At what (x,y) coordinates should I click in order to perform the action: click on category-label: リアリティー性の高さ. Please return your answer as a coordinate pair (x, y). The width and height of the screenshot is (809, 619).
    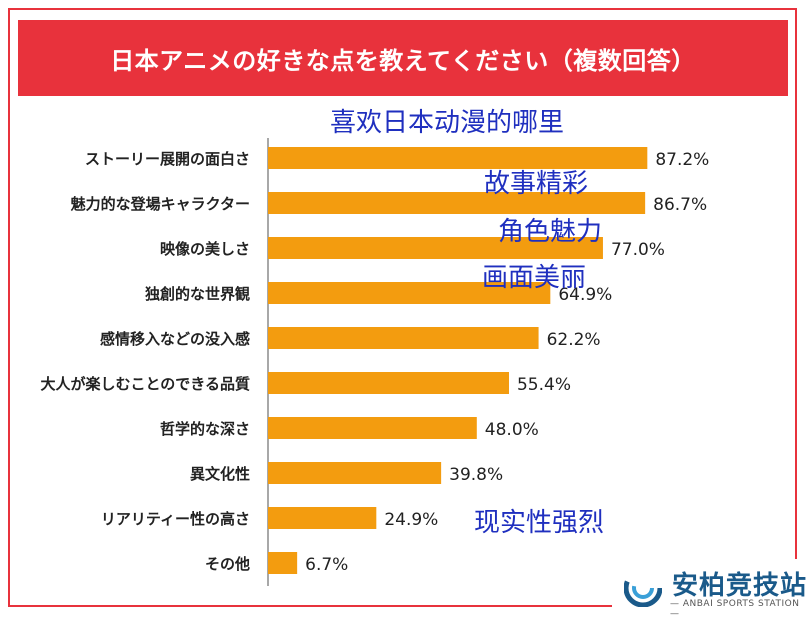
    Looking at the image, I should click on (175, 519).